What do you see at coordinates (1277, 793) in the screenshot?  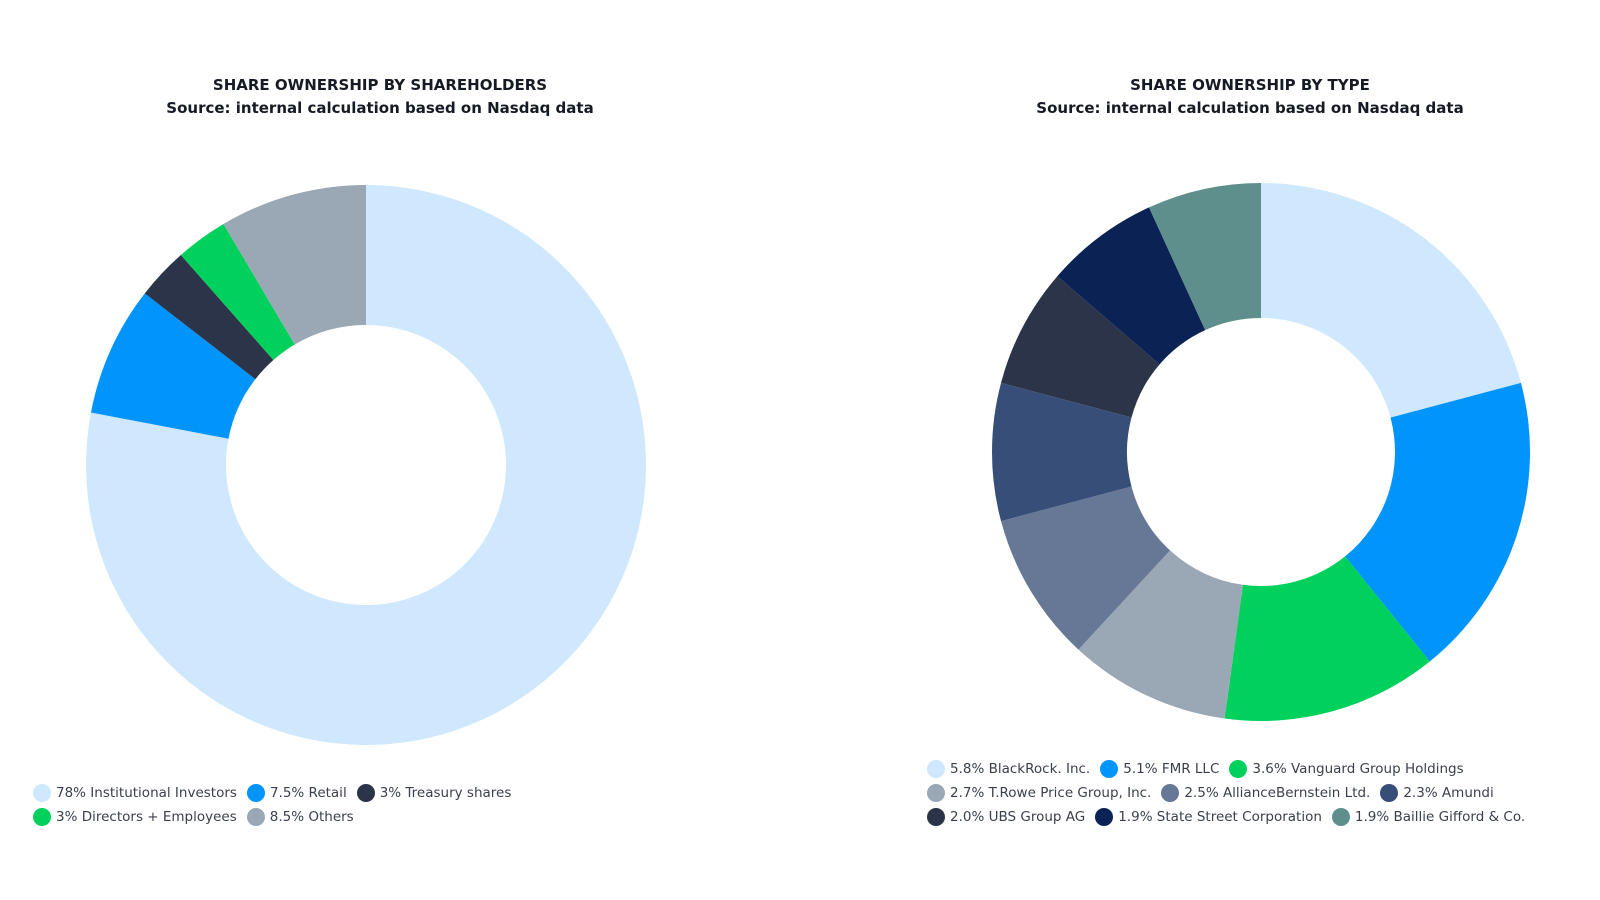 I see `legend-label: 2.5% AllianceBernstein Ltd.` at bounding box center [1277, 793].